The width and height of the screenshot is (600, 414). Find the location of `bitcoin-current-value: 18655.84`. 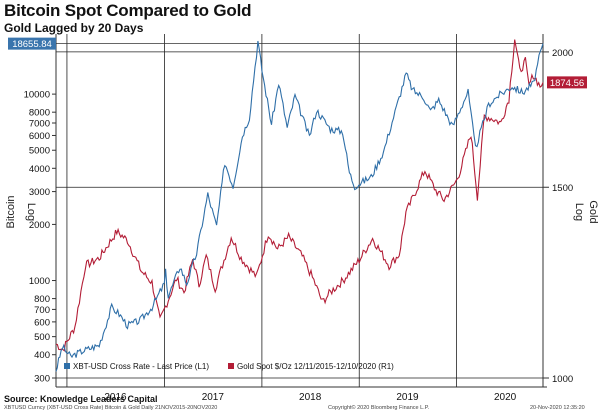

bitcoin-current-value: 18655.84 is located at coordinates (32, 44).